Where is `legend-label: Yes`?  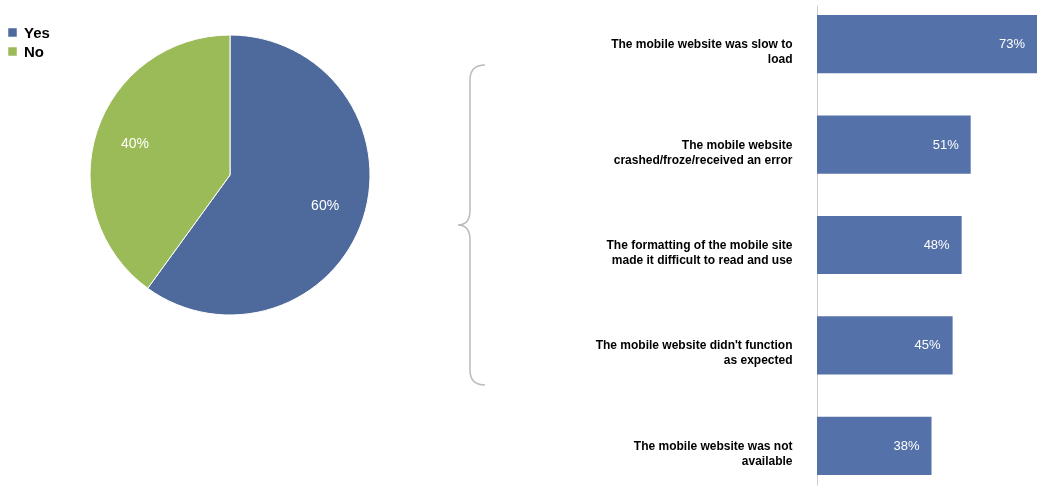 legend-label: Yes is located at coordinates (37, 32).